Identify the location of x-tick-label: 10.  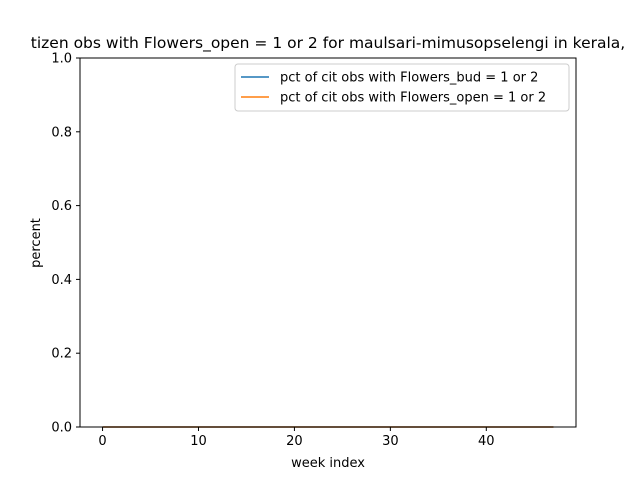
(198, 441).